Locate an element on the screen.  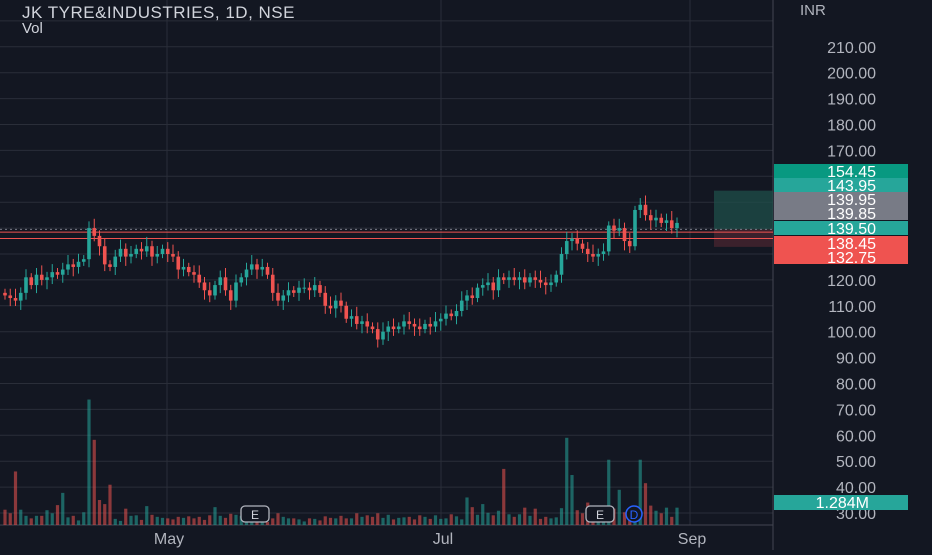
event-marker-e: E is located at coordinates (600, 514).